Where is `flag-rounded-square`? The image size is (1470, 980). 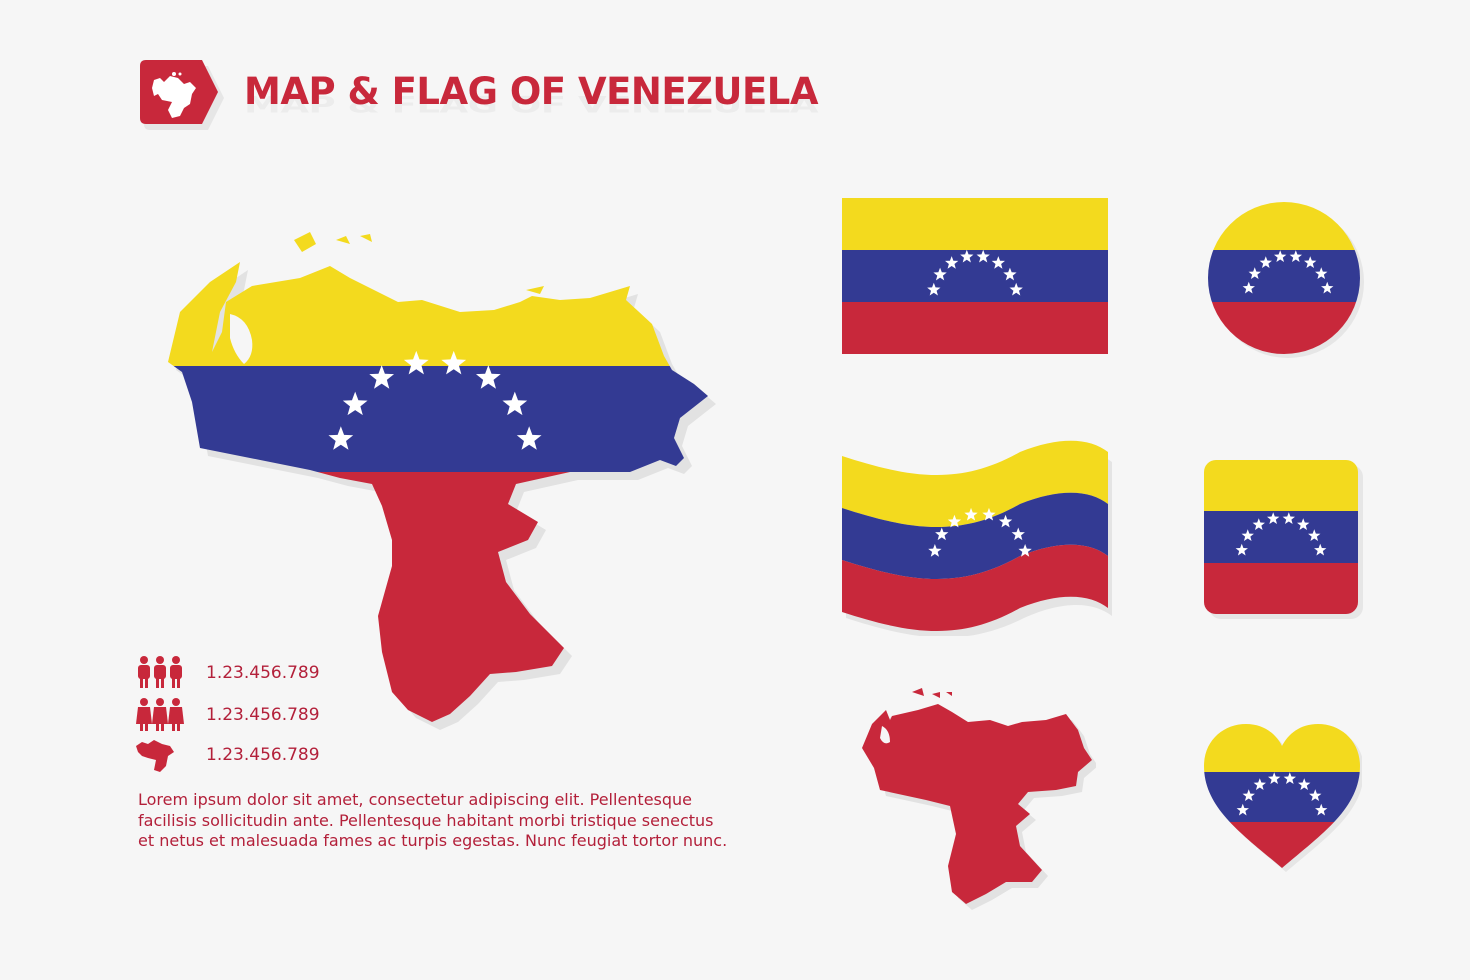 flag-rounded-square is located at coordinates (1283, 539).